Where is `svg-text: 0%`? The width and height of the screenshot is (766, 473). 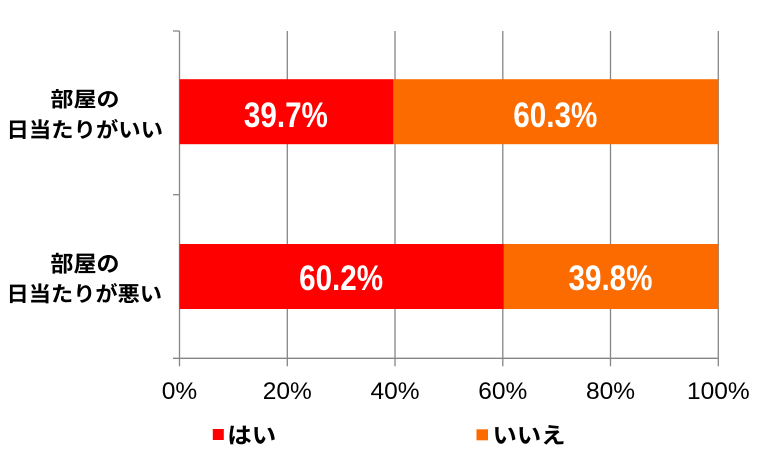 svg-text: 0% is located at coordinates (179, 391).